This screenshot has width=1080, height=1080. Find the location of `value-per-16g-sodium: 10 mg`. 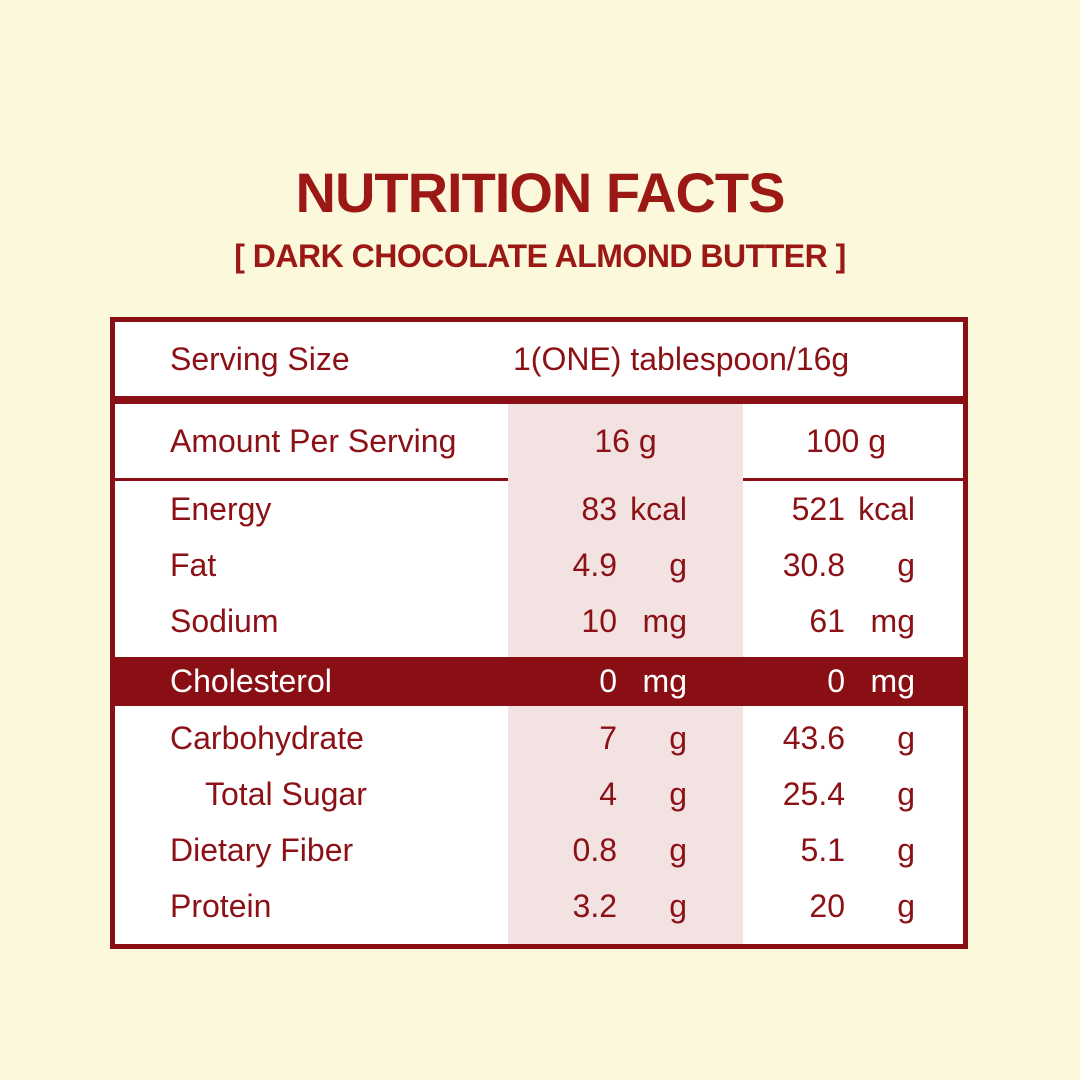

value-per-16g-sodium: 10 mg is located at coordinates (625, 621).